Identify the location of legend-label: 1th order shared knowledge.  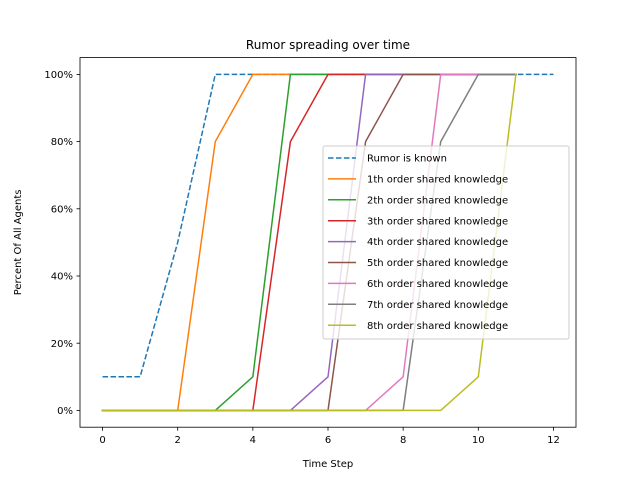
(437, 180).